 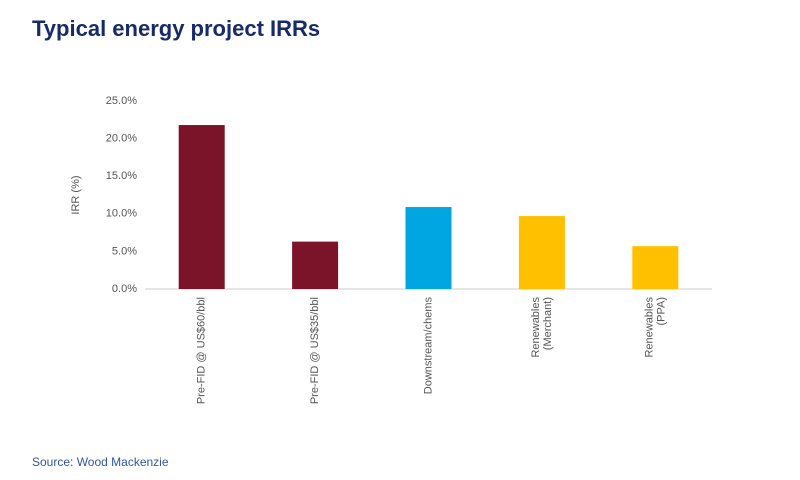 I want to click on y-tick-label: 10.0%, so click(x=121, y=214).